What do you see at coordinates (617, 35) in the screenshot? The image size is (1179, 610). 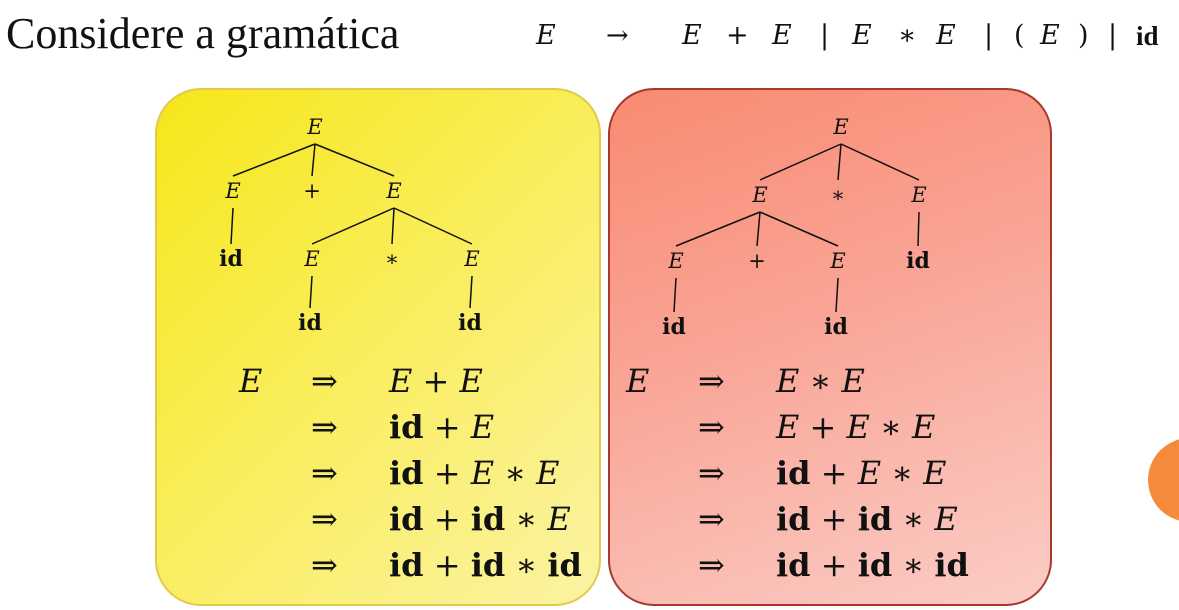 I see `grammar-token: →` at bounding box center [617, 35].